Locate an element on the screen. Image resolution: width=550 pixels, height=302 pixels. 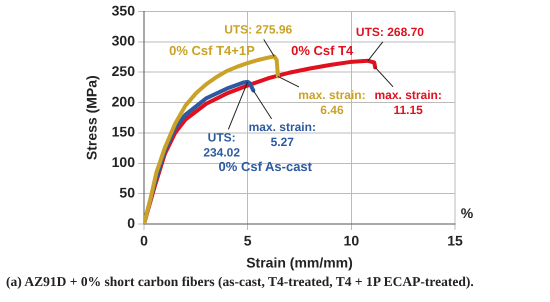
y-tick-label: 150 is located at coordinates (124, 132).